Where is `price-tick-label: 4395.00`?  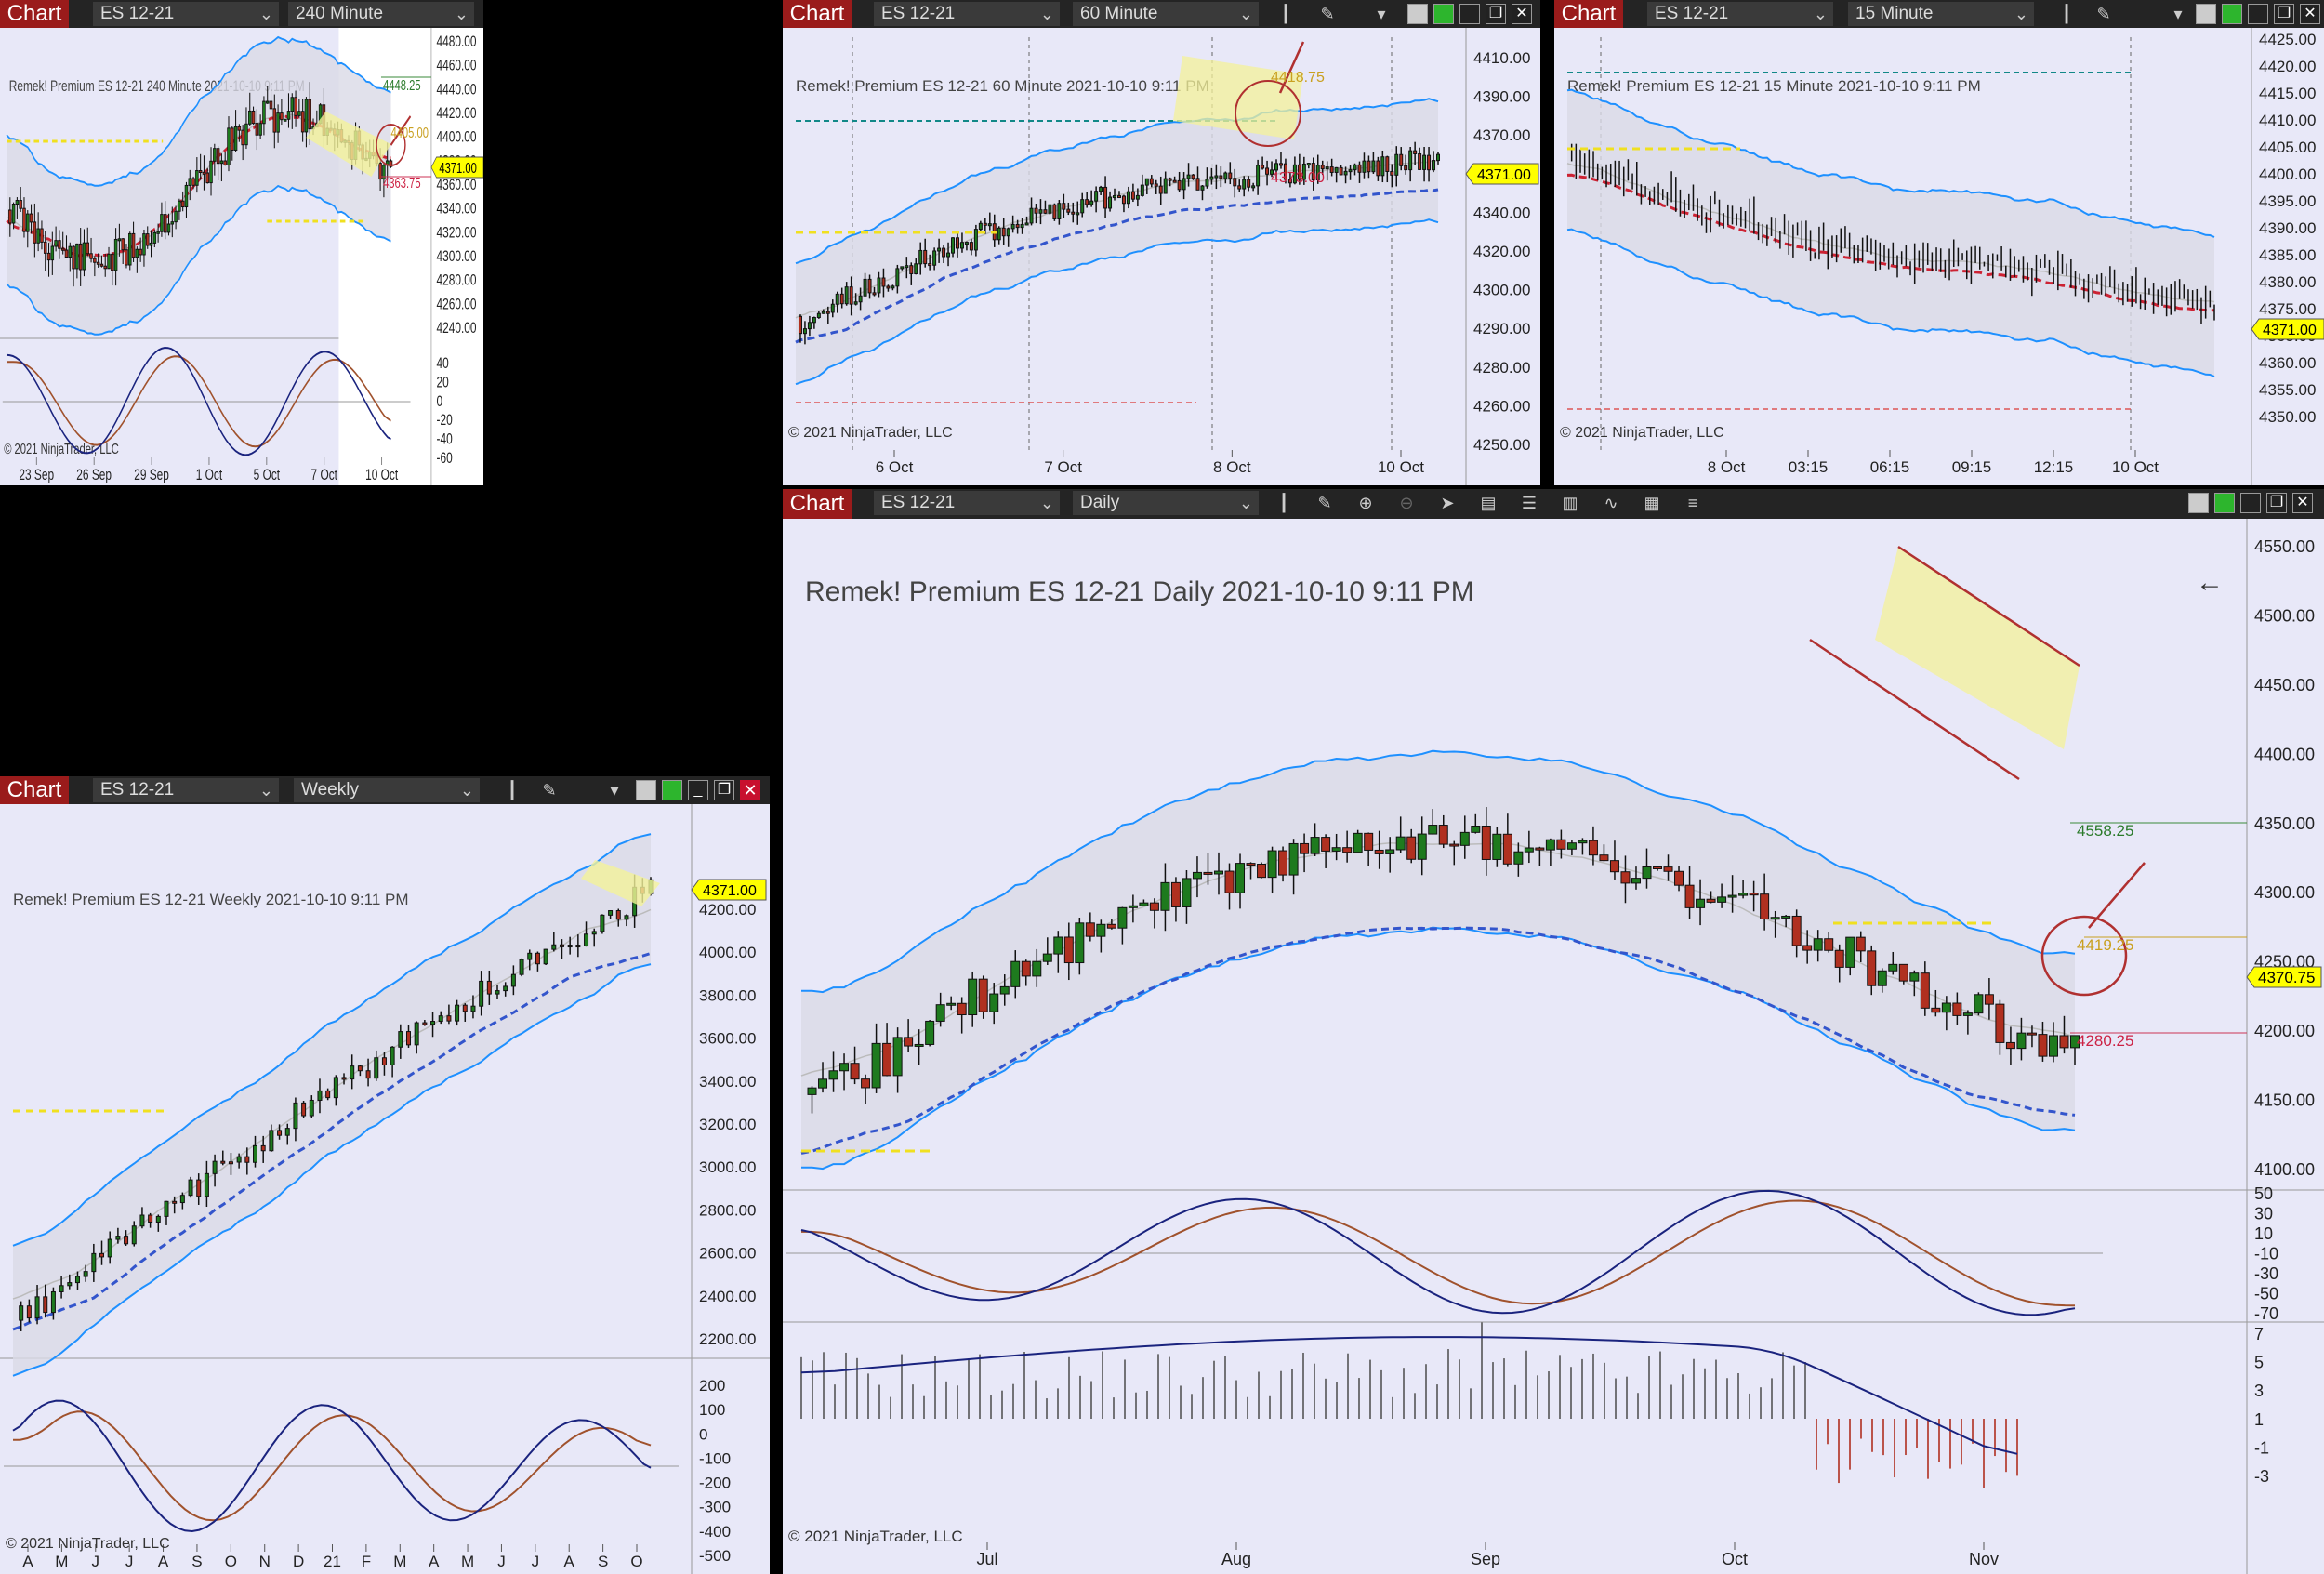 price-tick-label: 4395.00 is located at coordinates (2287, 201).